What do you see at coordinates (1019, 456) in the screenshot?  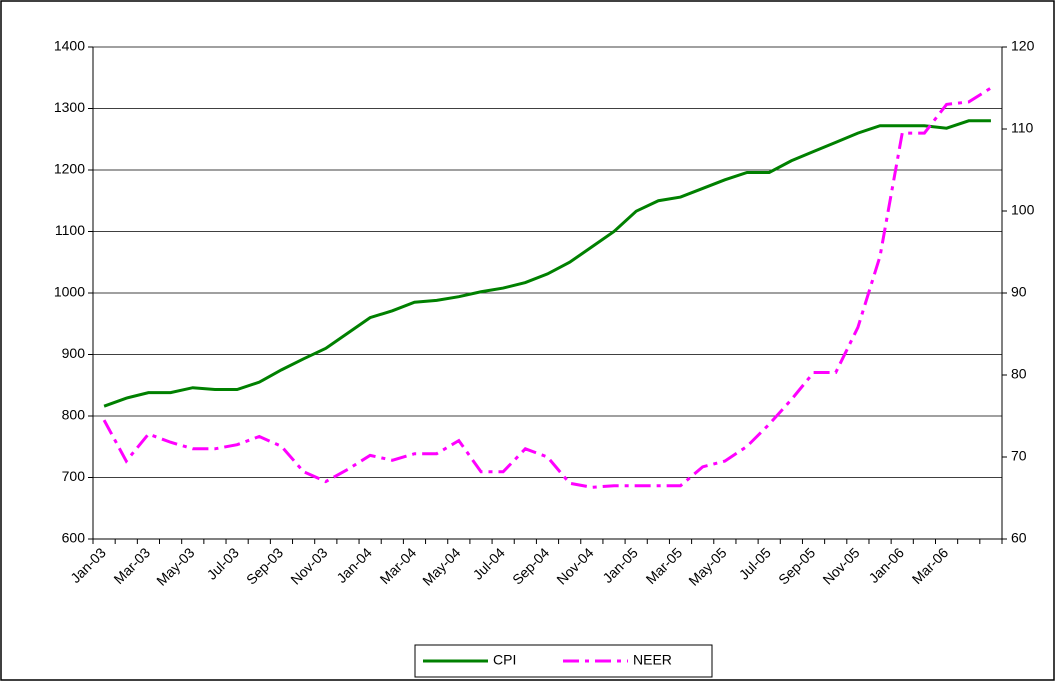 I see `y2-tick-label: 70` at bounding box center [1019, 456].